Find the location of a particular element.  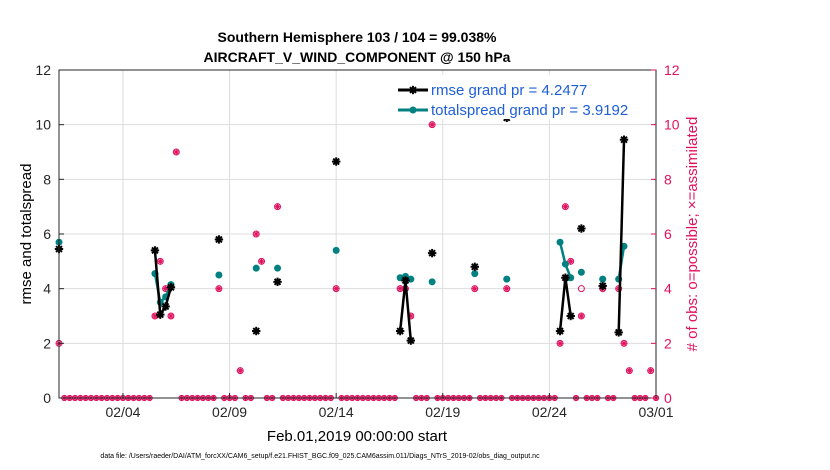

y-axis-label-right: # of obs: o=possible; ×=assimilated is located at coordinates (692, 234).